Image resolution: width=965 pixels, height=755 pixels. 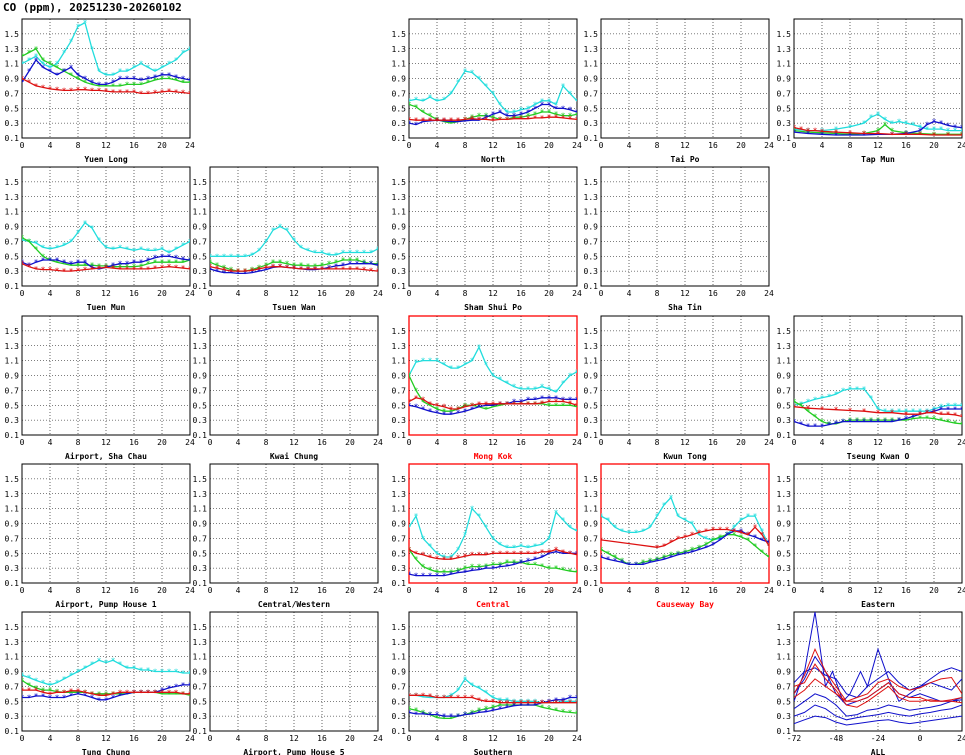 I want to click on series-red: * * * * * * * * * * * * * * * * * * * * * * * * *, so click(x=106, y=268).